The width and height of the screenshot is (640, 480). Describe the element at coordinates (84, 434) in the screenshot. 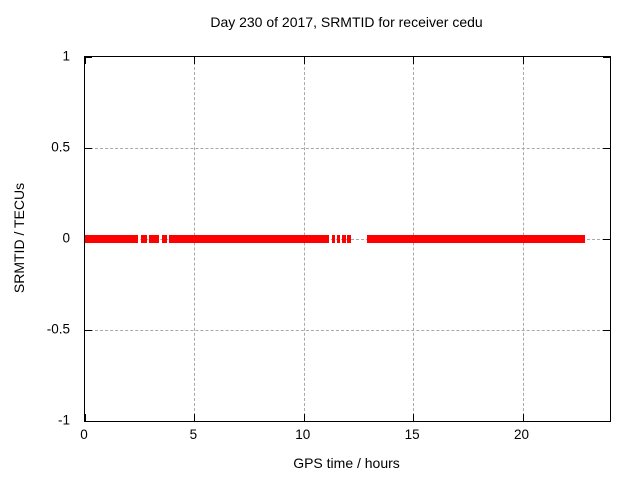

I see `x-tick-label: 0` at that location.